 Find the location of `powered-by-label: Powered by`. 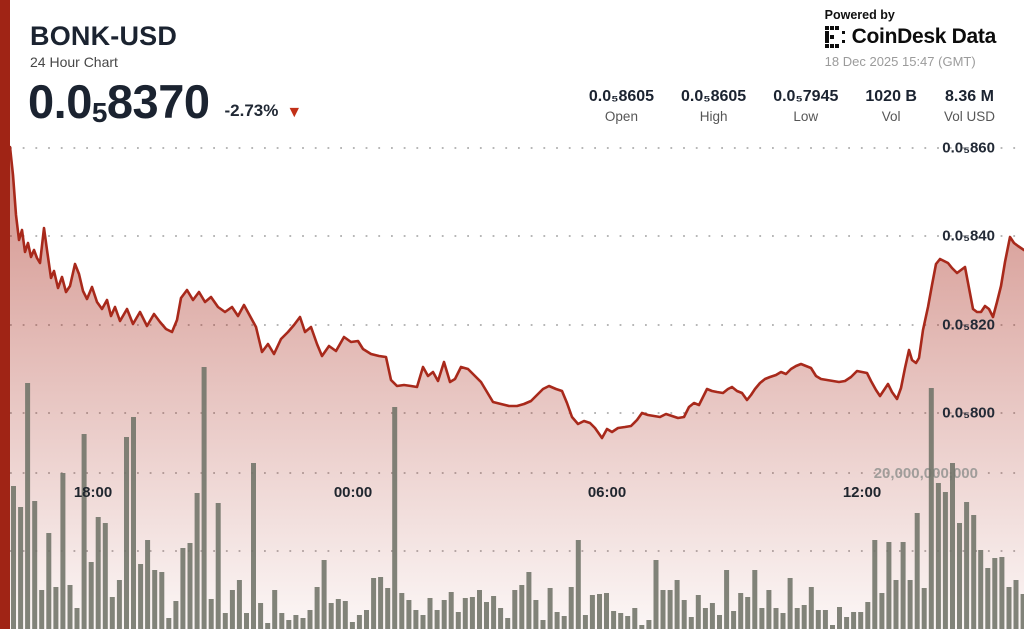

powered-by-label: Powered by is located at coordinates (859, 15).